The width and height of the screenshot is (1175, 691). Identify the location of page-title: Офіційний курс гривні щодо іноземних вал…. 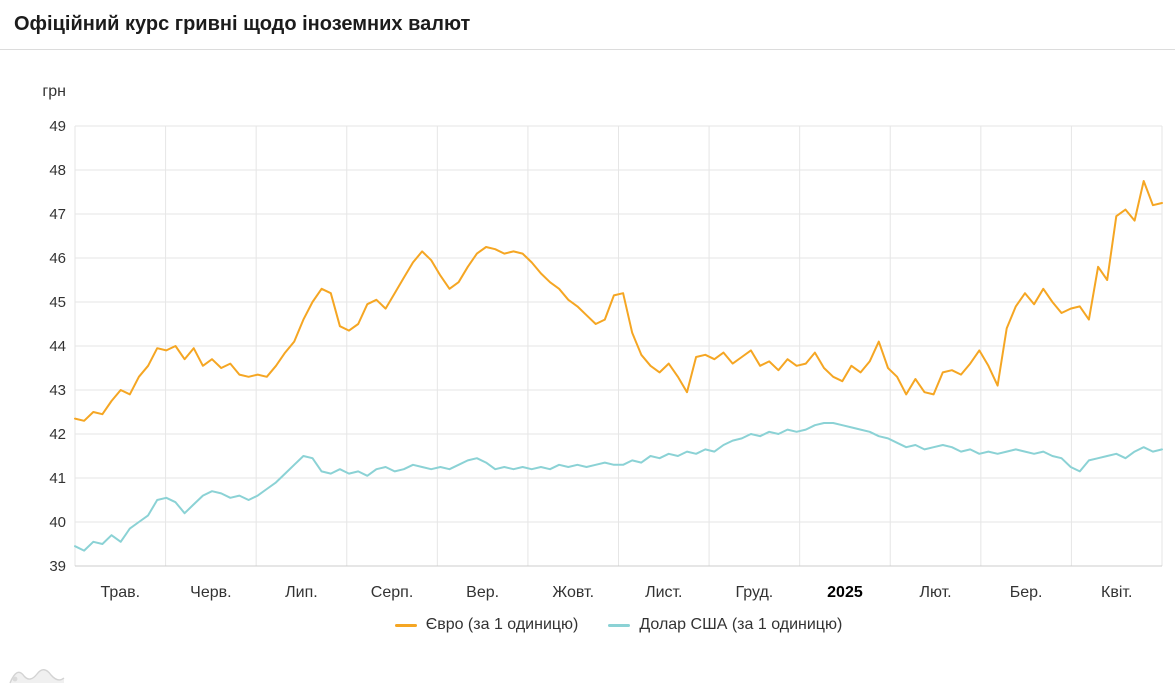
(242, 24).